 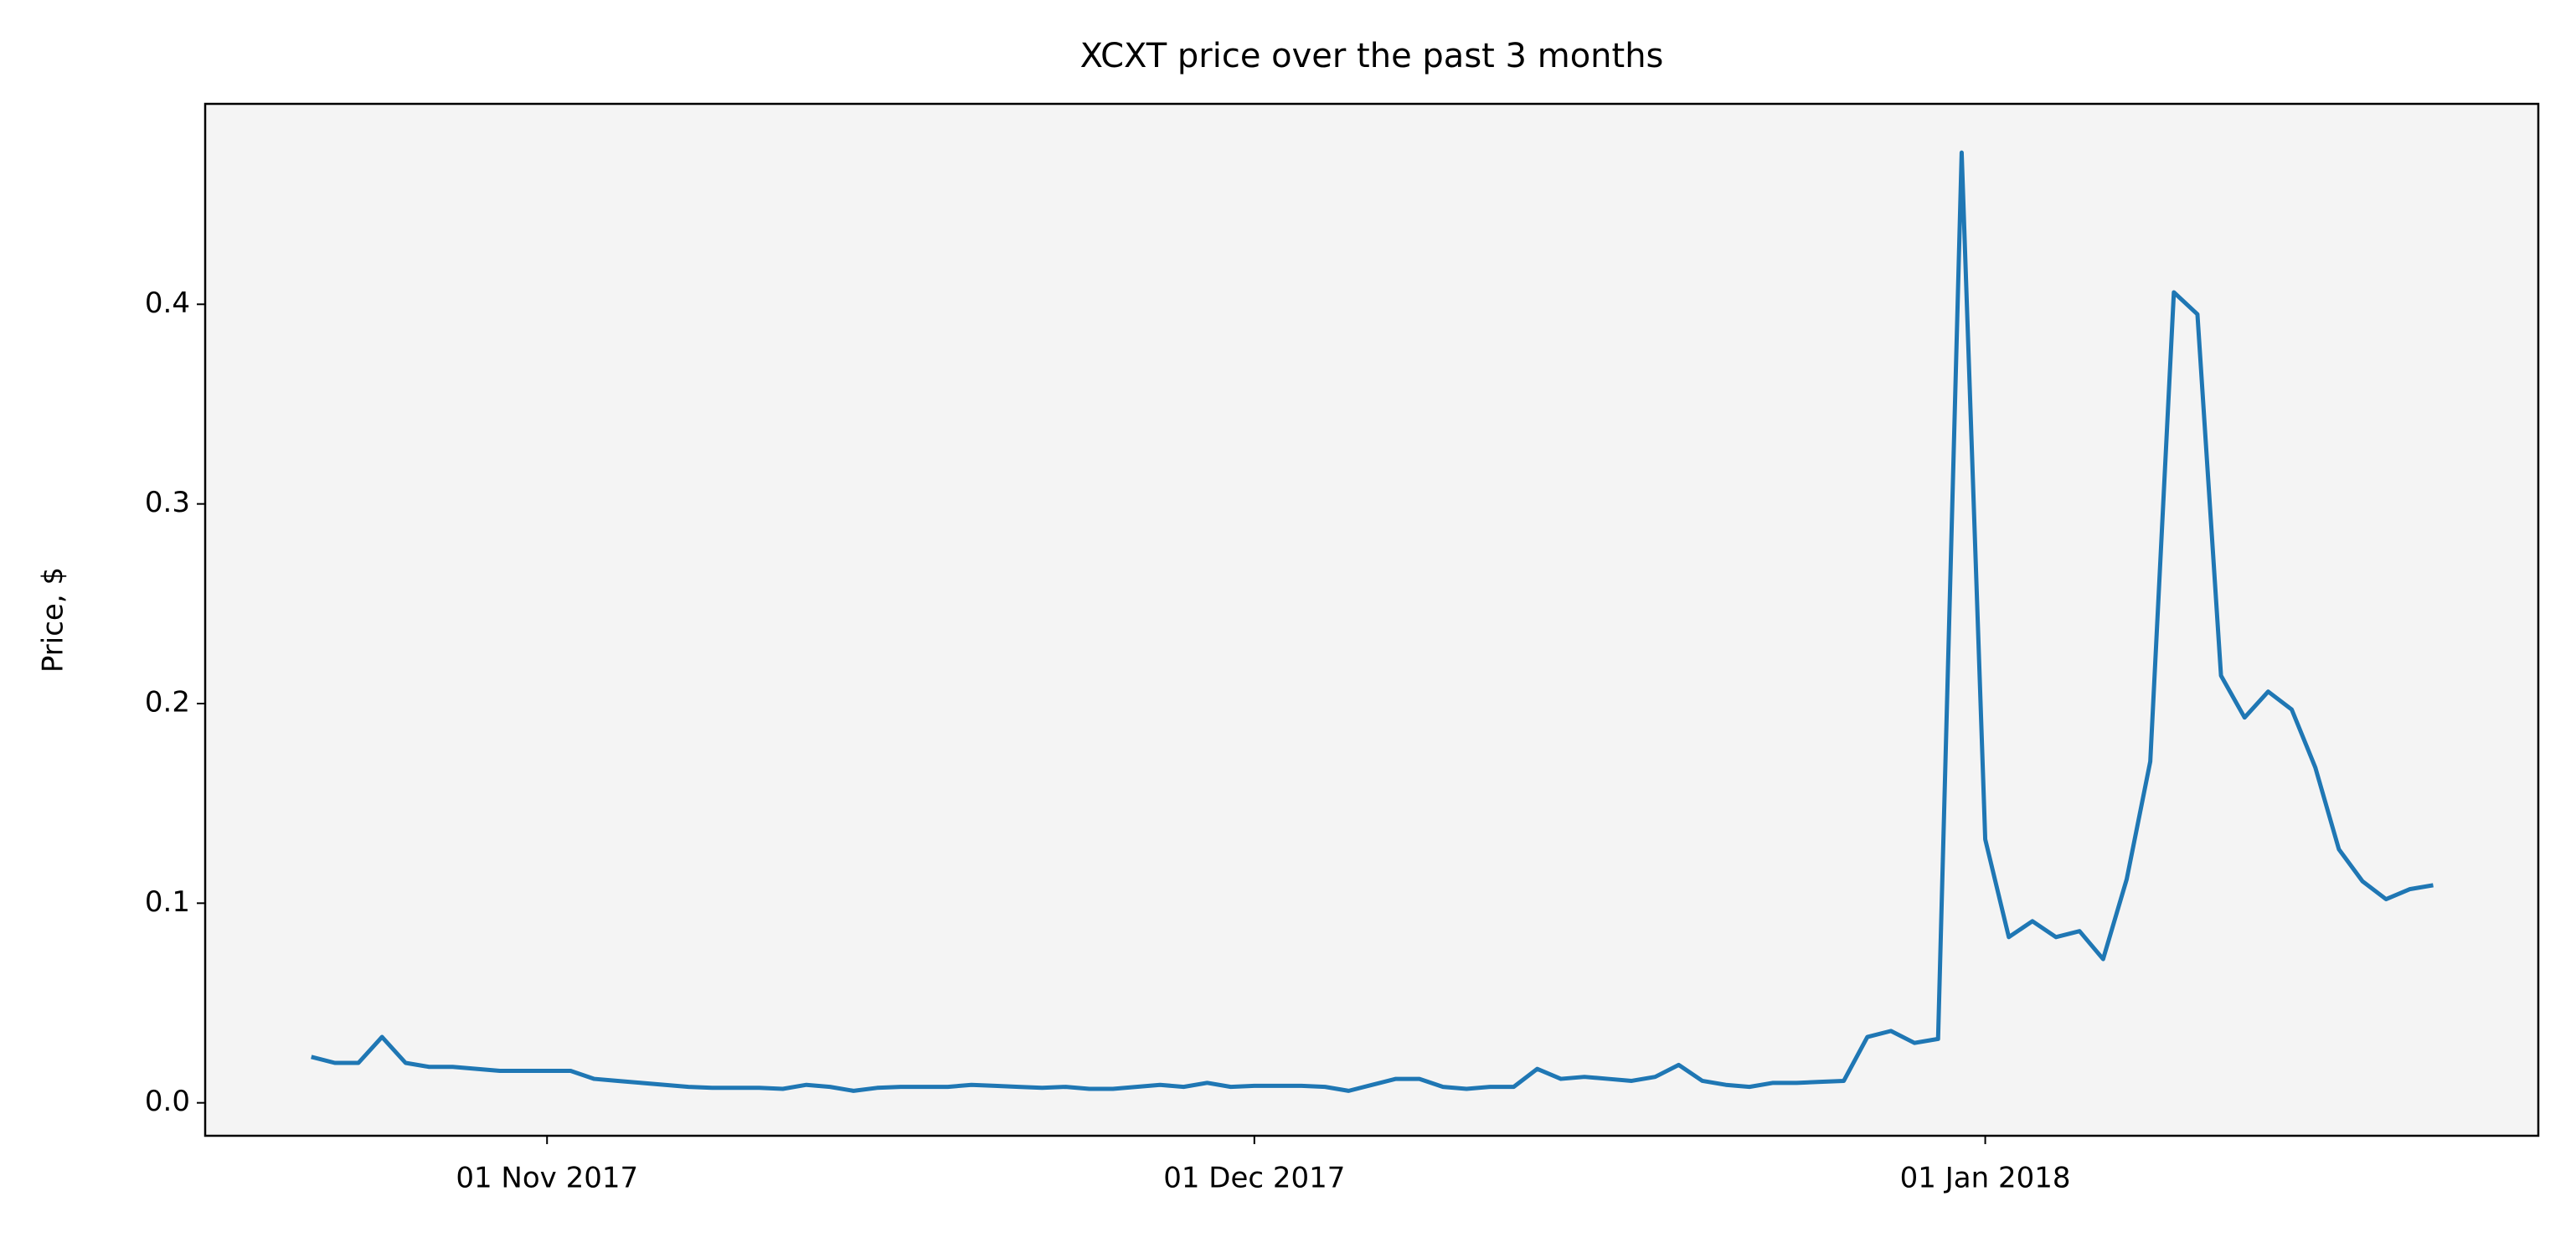 I want to click on x-tick-label: 01 Jan 2018, so click(x=1985, y=1178).